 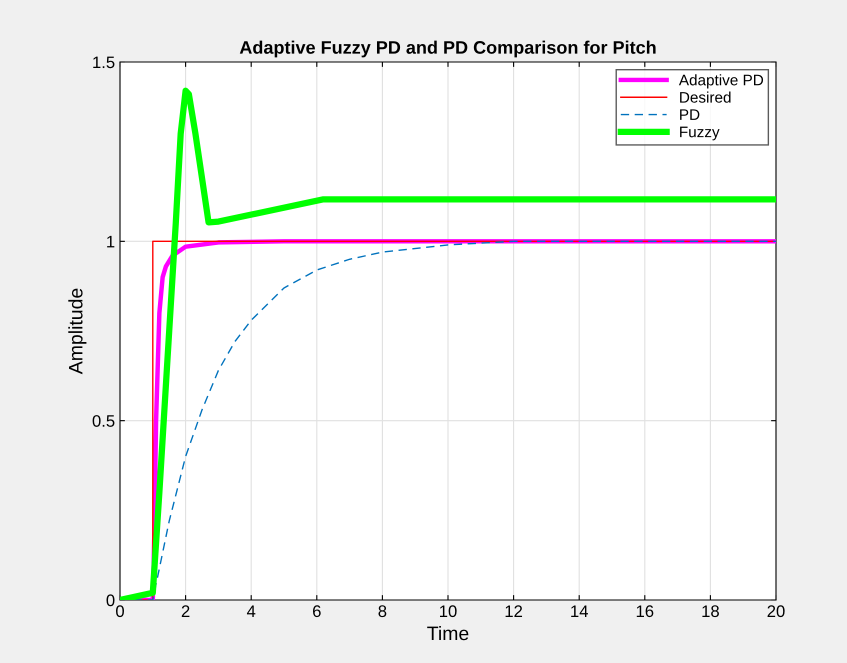 What do you see at coordinates (77, 331) in the screenshot?
I see `y-axis-title: Amplitude` at bounding box center [77, 331].